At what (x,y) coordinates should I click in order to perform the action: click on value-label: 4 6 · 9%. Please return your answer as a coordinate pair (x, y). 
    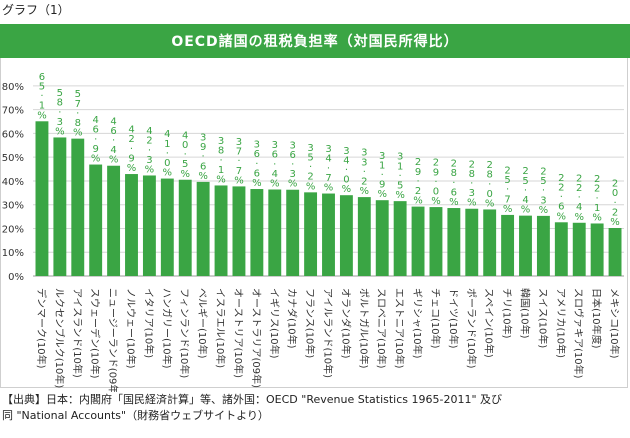
    Looking at the image, I should click on (96, 139).